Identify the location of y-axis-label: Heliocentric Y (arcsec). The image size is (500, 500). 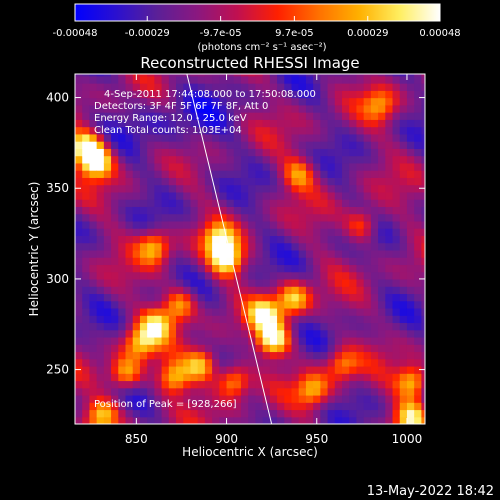
(34, 249).